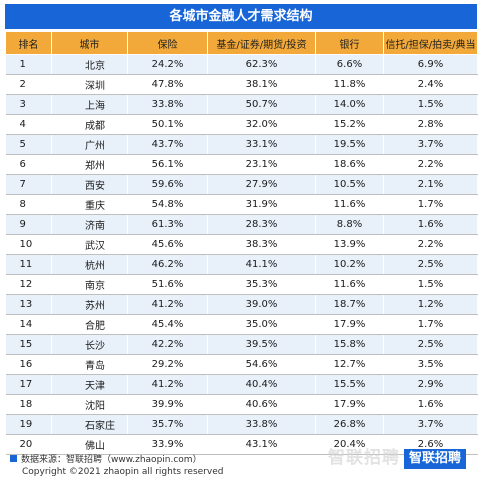 The width and height of the screenshot is (483, 480). What do you see at coordinates (241, 404) in the screenshot?
I see `table-row: 18 沈阳 39.9% 40.6% 17.9% 1.6%` at bounding box center [241, 404].